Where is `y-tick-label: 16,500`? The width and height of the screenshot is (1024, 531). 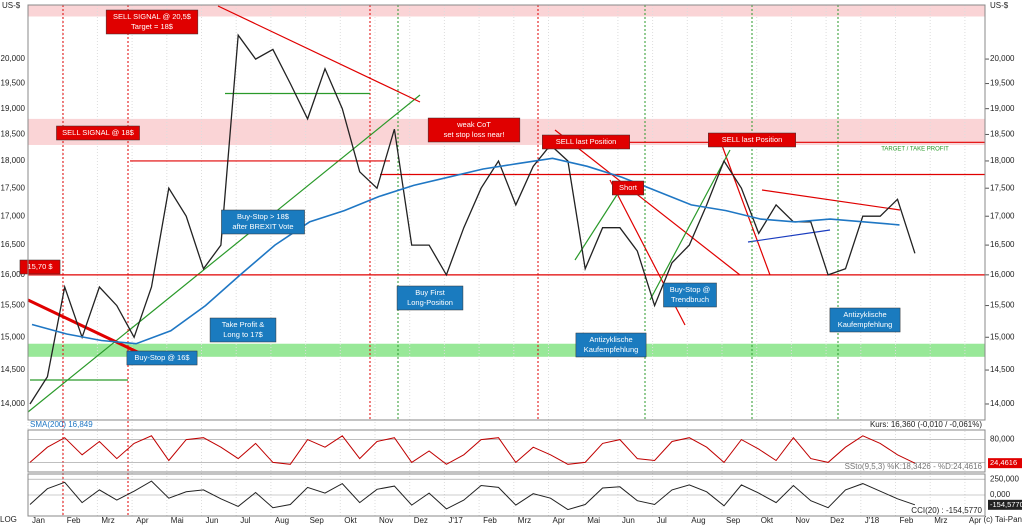
y-tick-label: 16,500 is located at coordinates (1002, 244).